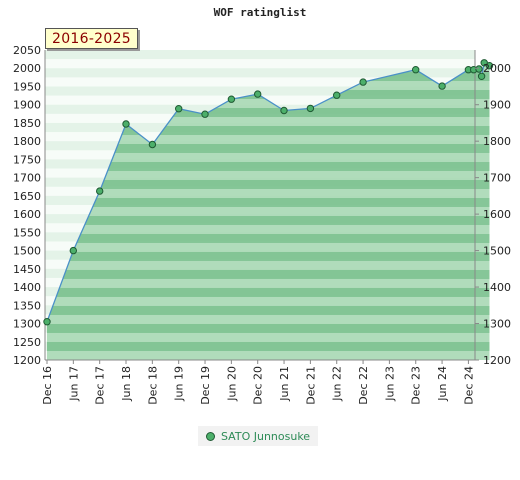  I want to click on x-tick-label: Jun 17, so click(73, 384).